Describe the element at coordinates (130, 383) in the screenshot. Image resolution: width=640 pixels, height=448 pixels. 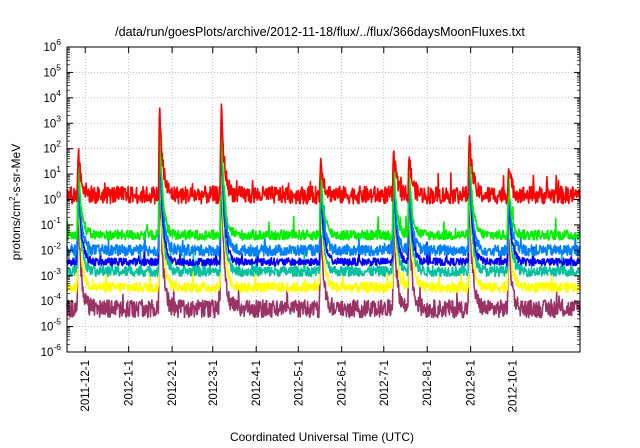
I see `x-tick-label: 2012-1-1` at that location.